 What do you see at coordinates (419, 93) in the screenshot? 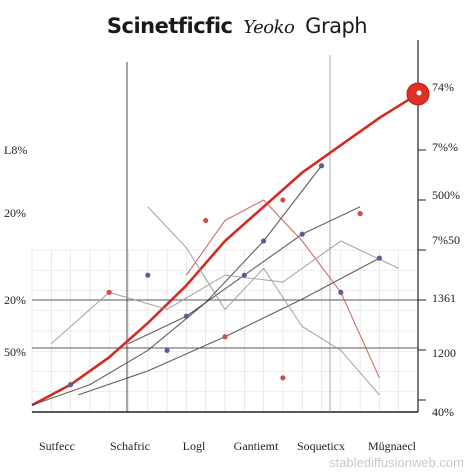
I see `endpoint-marker-highlight` at bounding box center [419, 93].